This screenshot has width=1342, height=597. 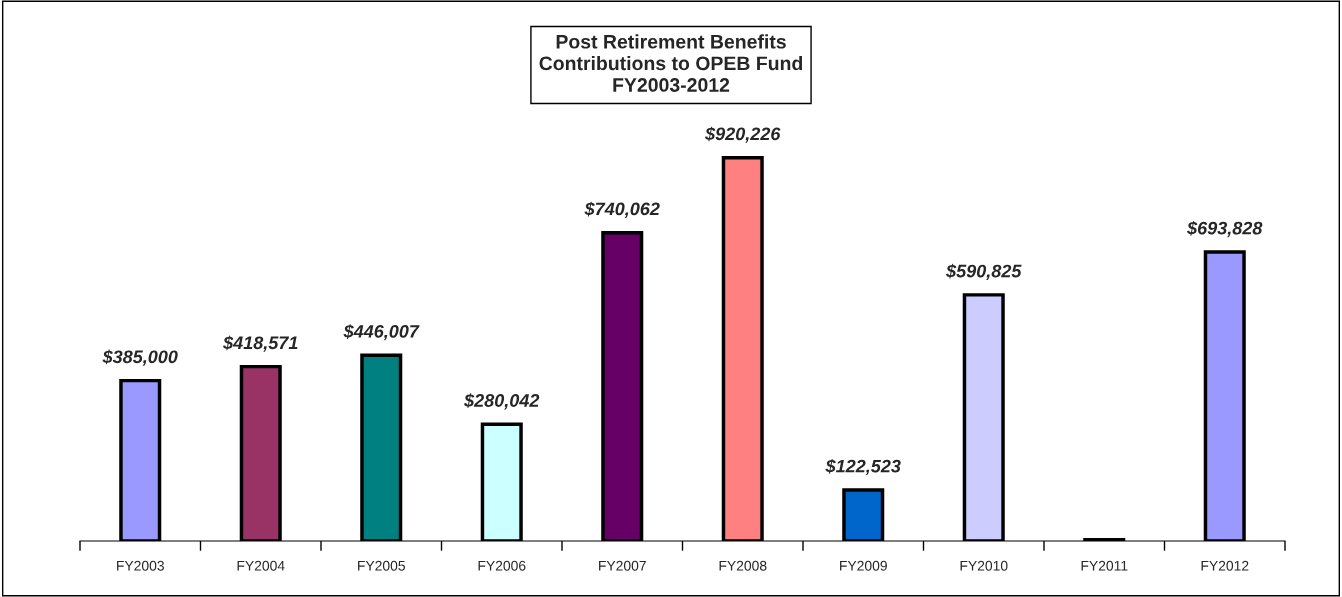 What do you see at coordinates (743, 565) in the screenshot?
I see `x-tick-label: FY2008` at bounding box center [743, 565].